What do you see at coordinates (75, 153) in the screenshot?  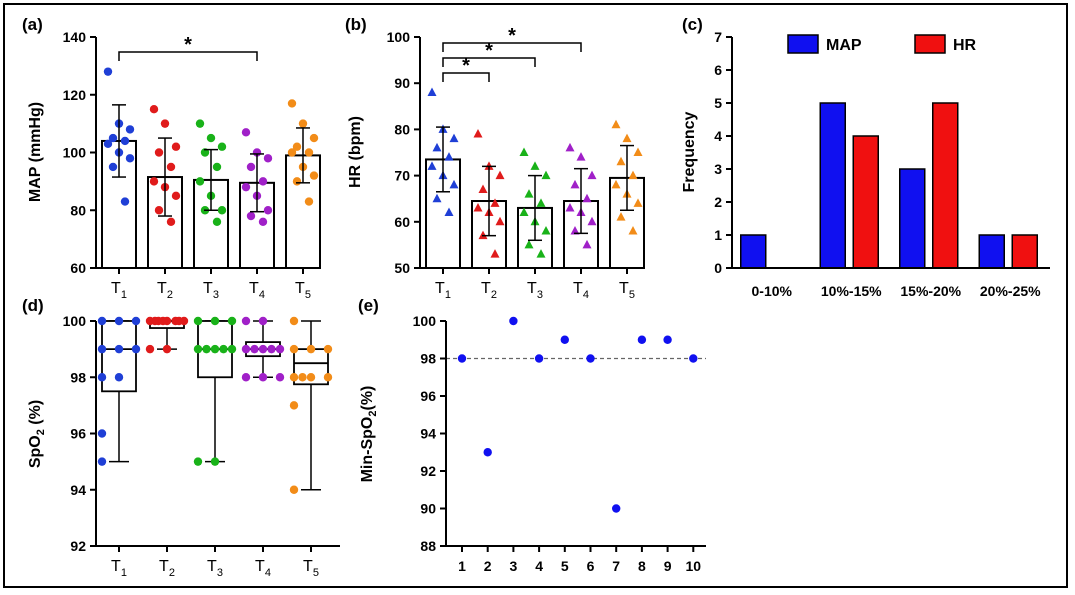 I see `y-tick-label-a: 100` at bounding box center [75, 153].